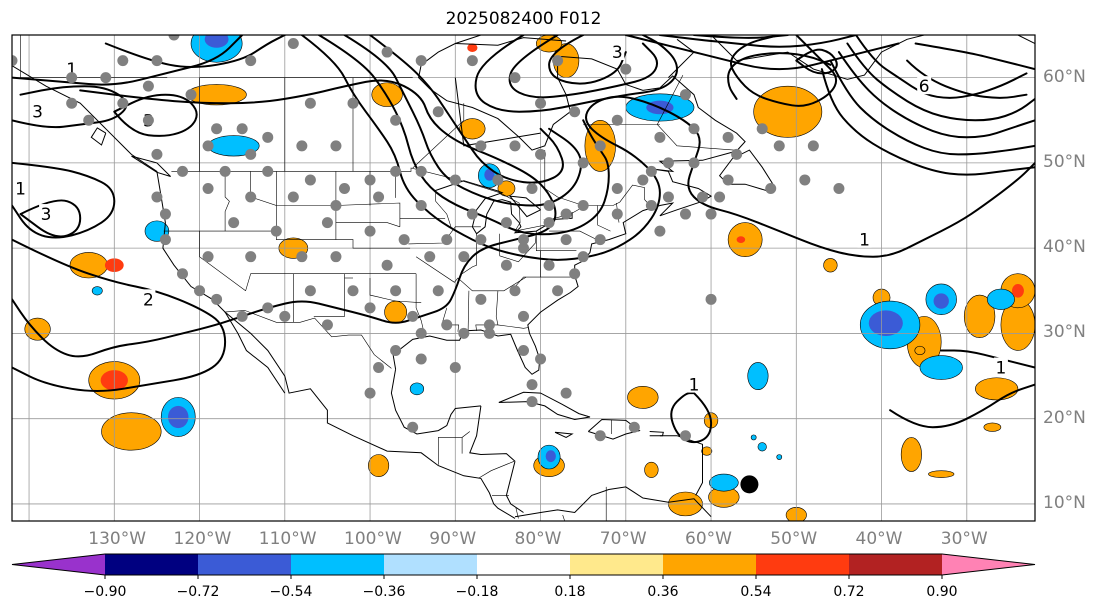 The width and height of the screenshot is (1105, 615). I want to click on contour-label-bg, so click(1000, 366).